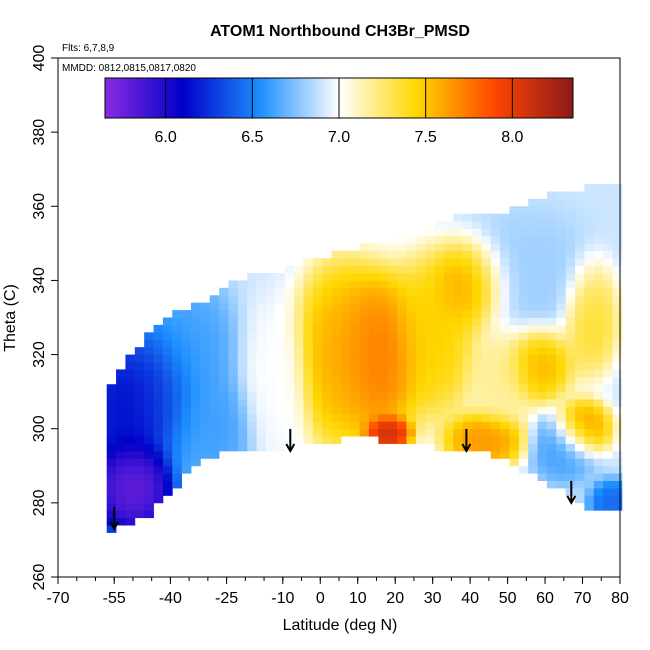 This screenshot has width=650, height=650. Describe the element at coordinates (583, 598) in the screenshot. I see `x-tick-label: 70` at that location.